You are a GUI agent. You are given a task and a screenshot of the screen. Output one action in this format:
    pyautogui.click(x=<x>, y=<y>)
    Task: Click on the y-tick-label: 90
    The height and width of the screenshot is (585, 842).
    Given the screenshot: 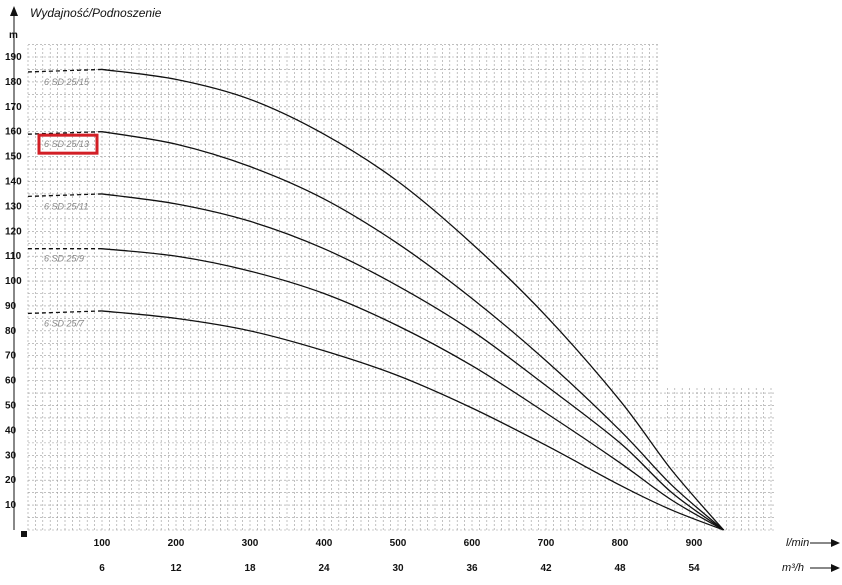 What is the action you would take?
    pyautogui.click(x=11, y=306)
    